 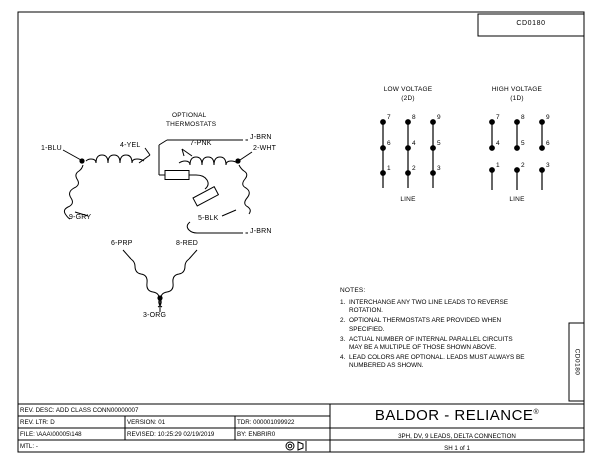 I want to click on sheet-info: SH 1 of 1, so click(x=457, y=448).